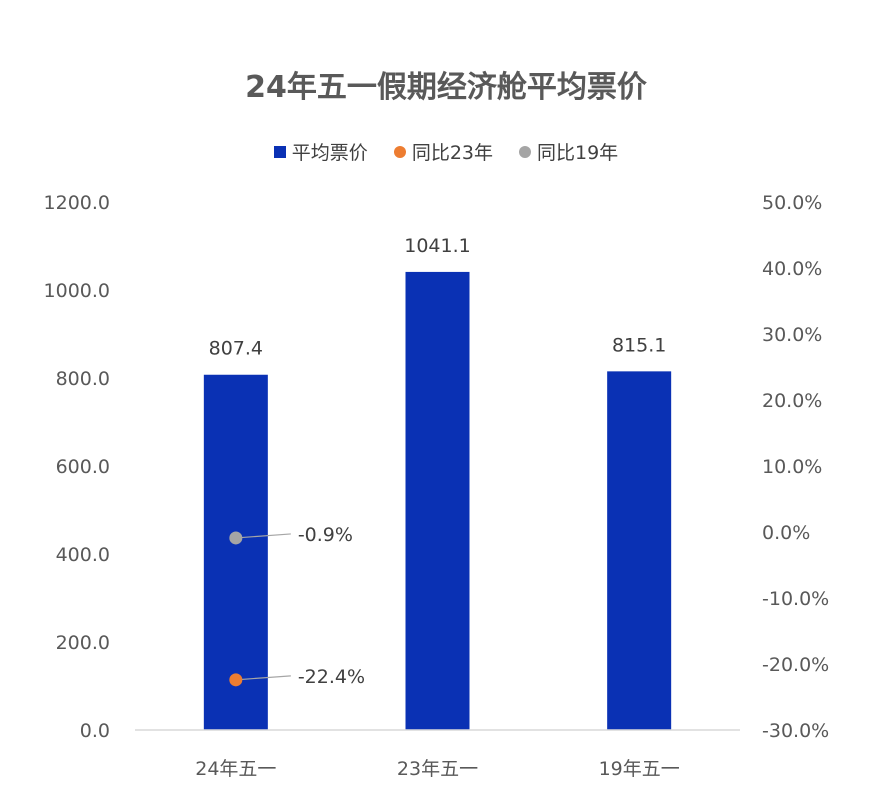 The image size is (892, 798). I want to click on bar-data-label: 807.4, so click(236, 349).